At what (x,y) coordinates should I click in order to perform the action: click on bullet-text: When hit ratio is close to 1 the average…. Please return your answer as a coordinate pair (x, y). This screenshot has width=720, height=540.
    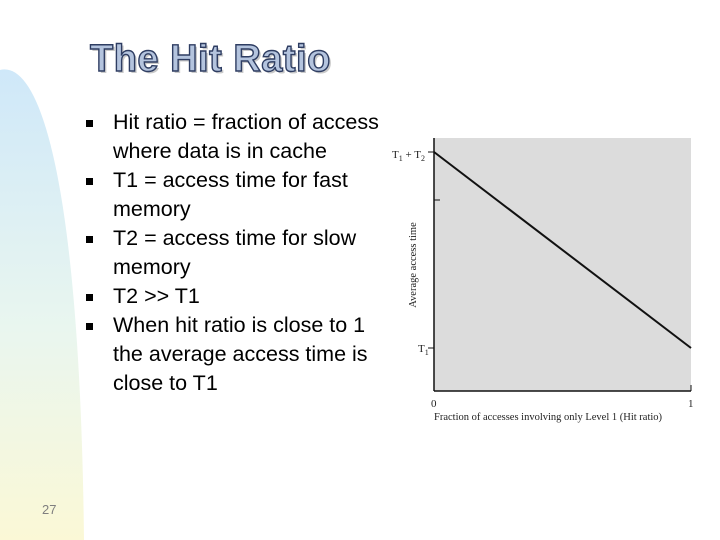
    Looking at the image, I should click on (240, 354).